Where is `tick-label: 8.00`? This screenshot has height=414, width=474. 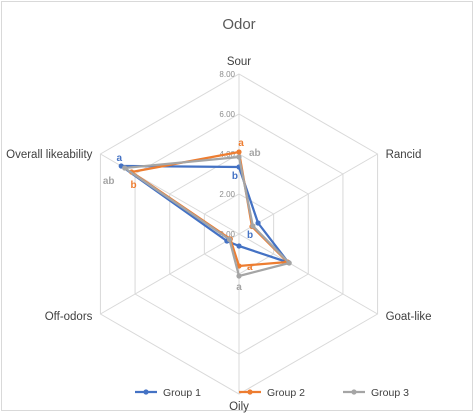
tick-label: 8.00 is located at coordinates (227, 74).